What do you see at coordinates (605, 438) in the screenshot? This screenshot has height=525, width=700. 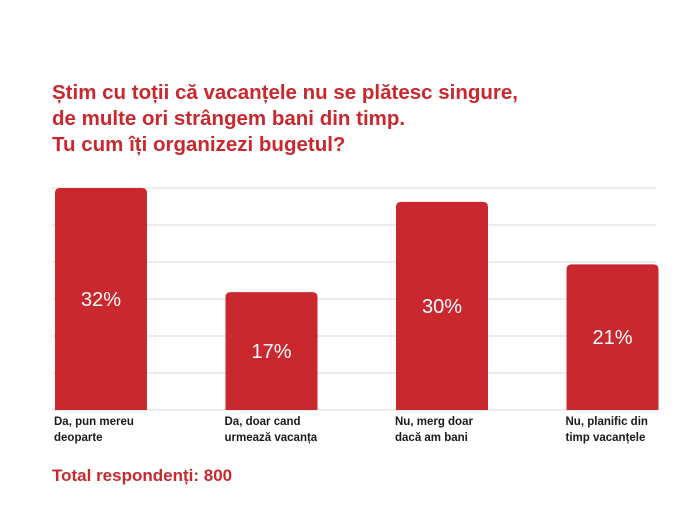 I see `category-label-line: timp vacanțele` at bounding box center [605, 438].